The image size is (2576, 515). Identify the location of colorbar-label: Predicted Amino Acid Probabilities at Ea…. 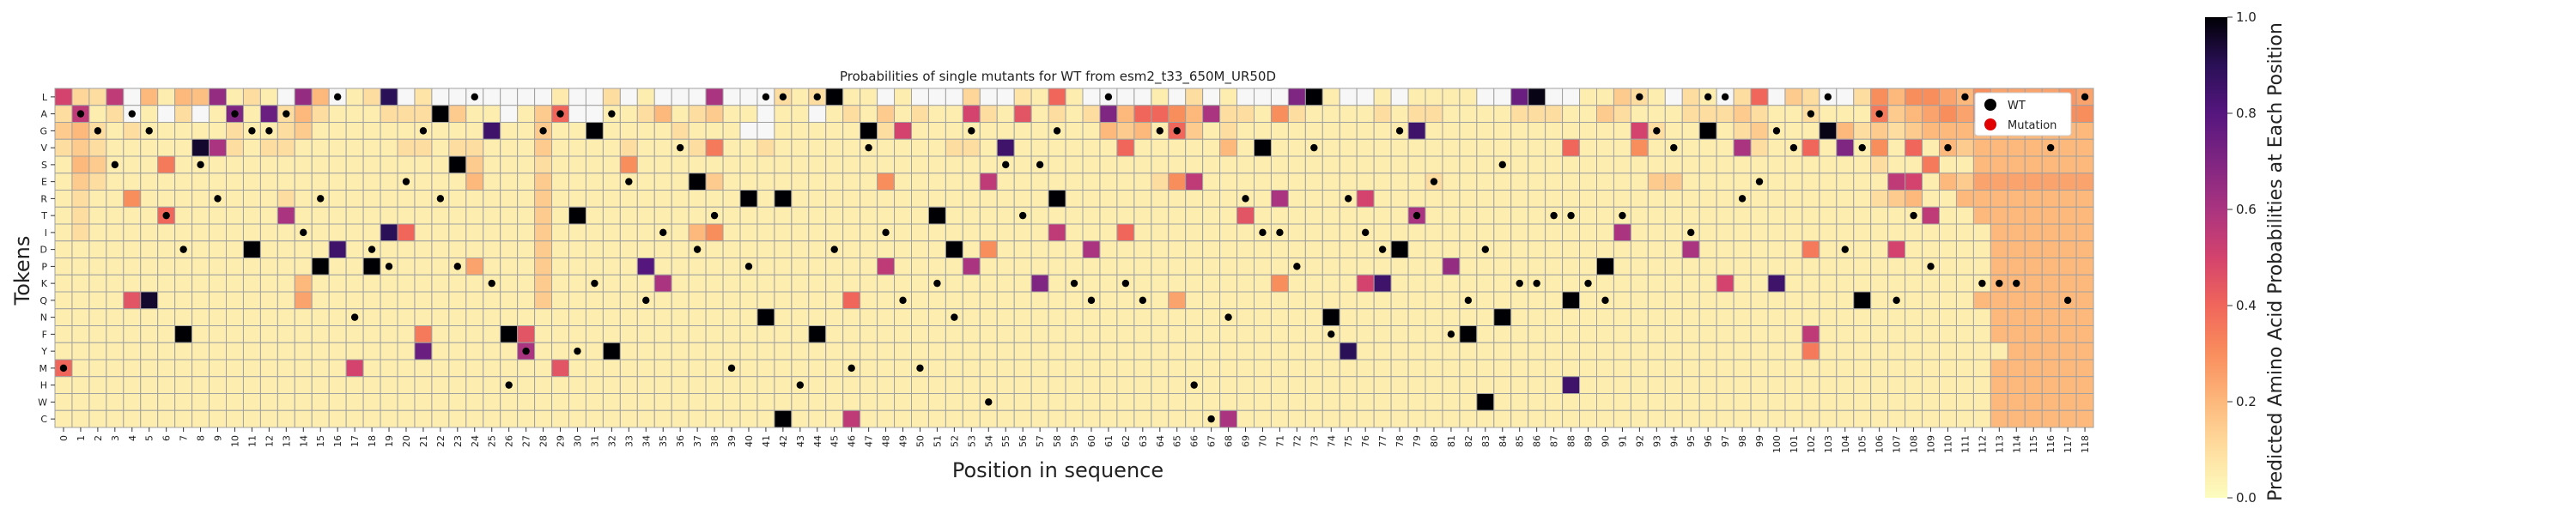
(2276, 261).